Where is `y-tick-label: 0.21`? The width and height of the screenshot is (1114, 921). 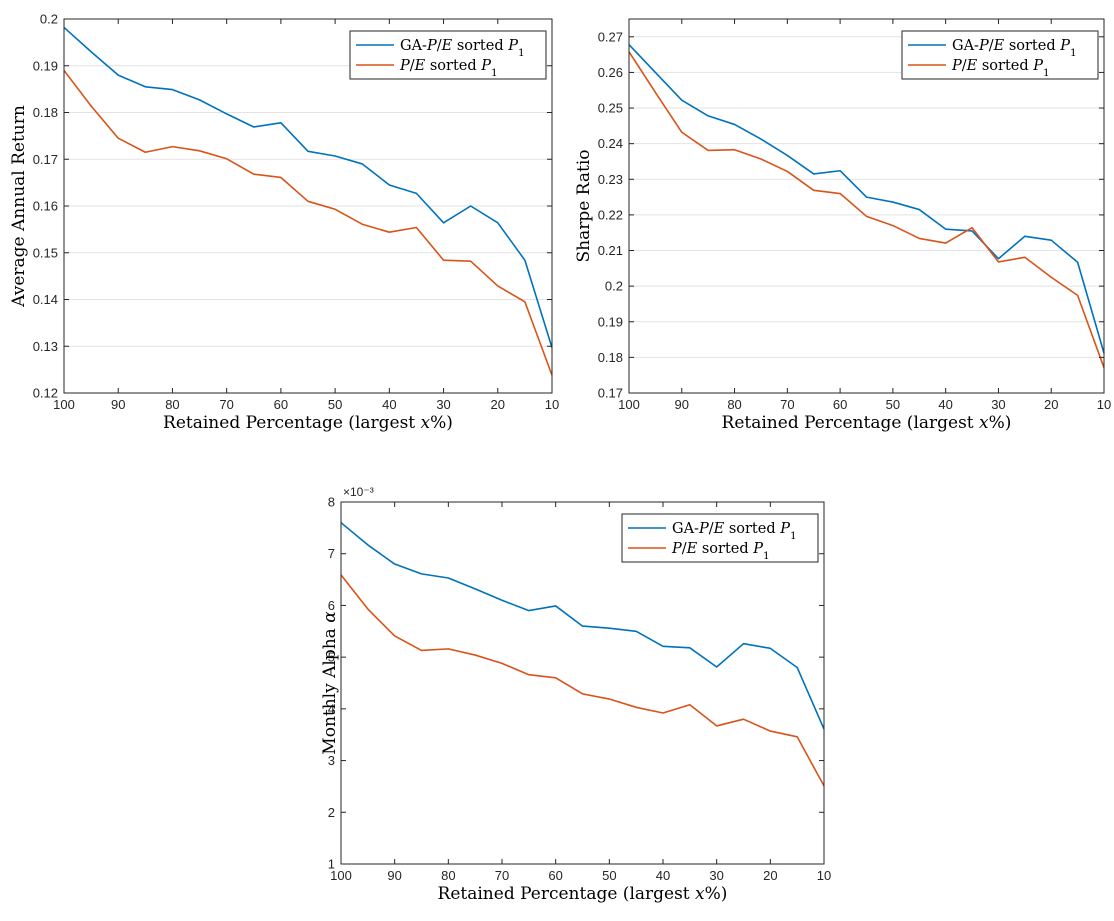 y-tick-label: 0.21 is located at coordinates (610, 250).